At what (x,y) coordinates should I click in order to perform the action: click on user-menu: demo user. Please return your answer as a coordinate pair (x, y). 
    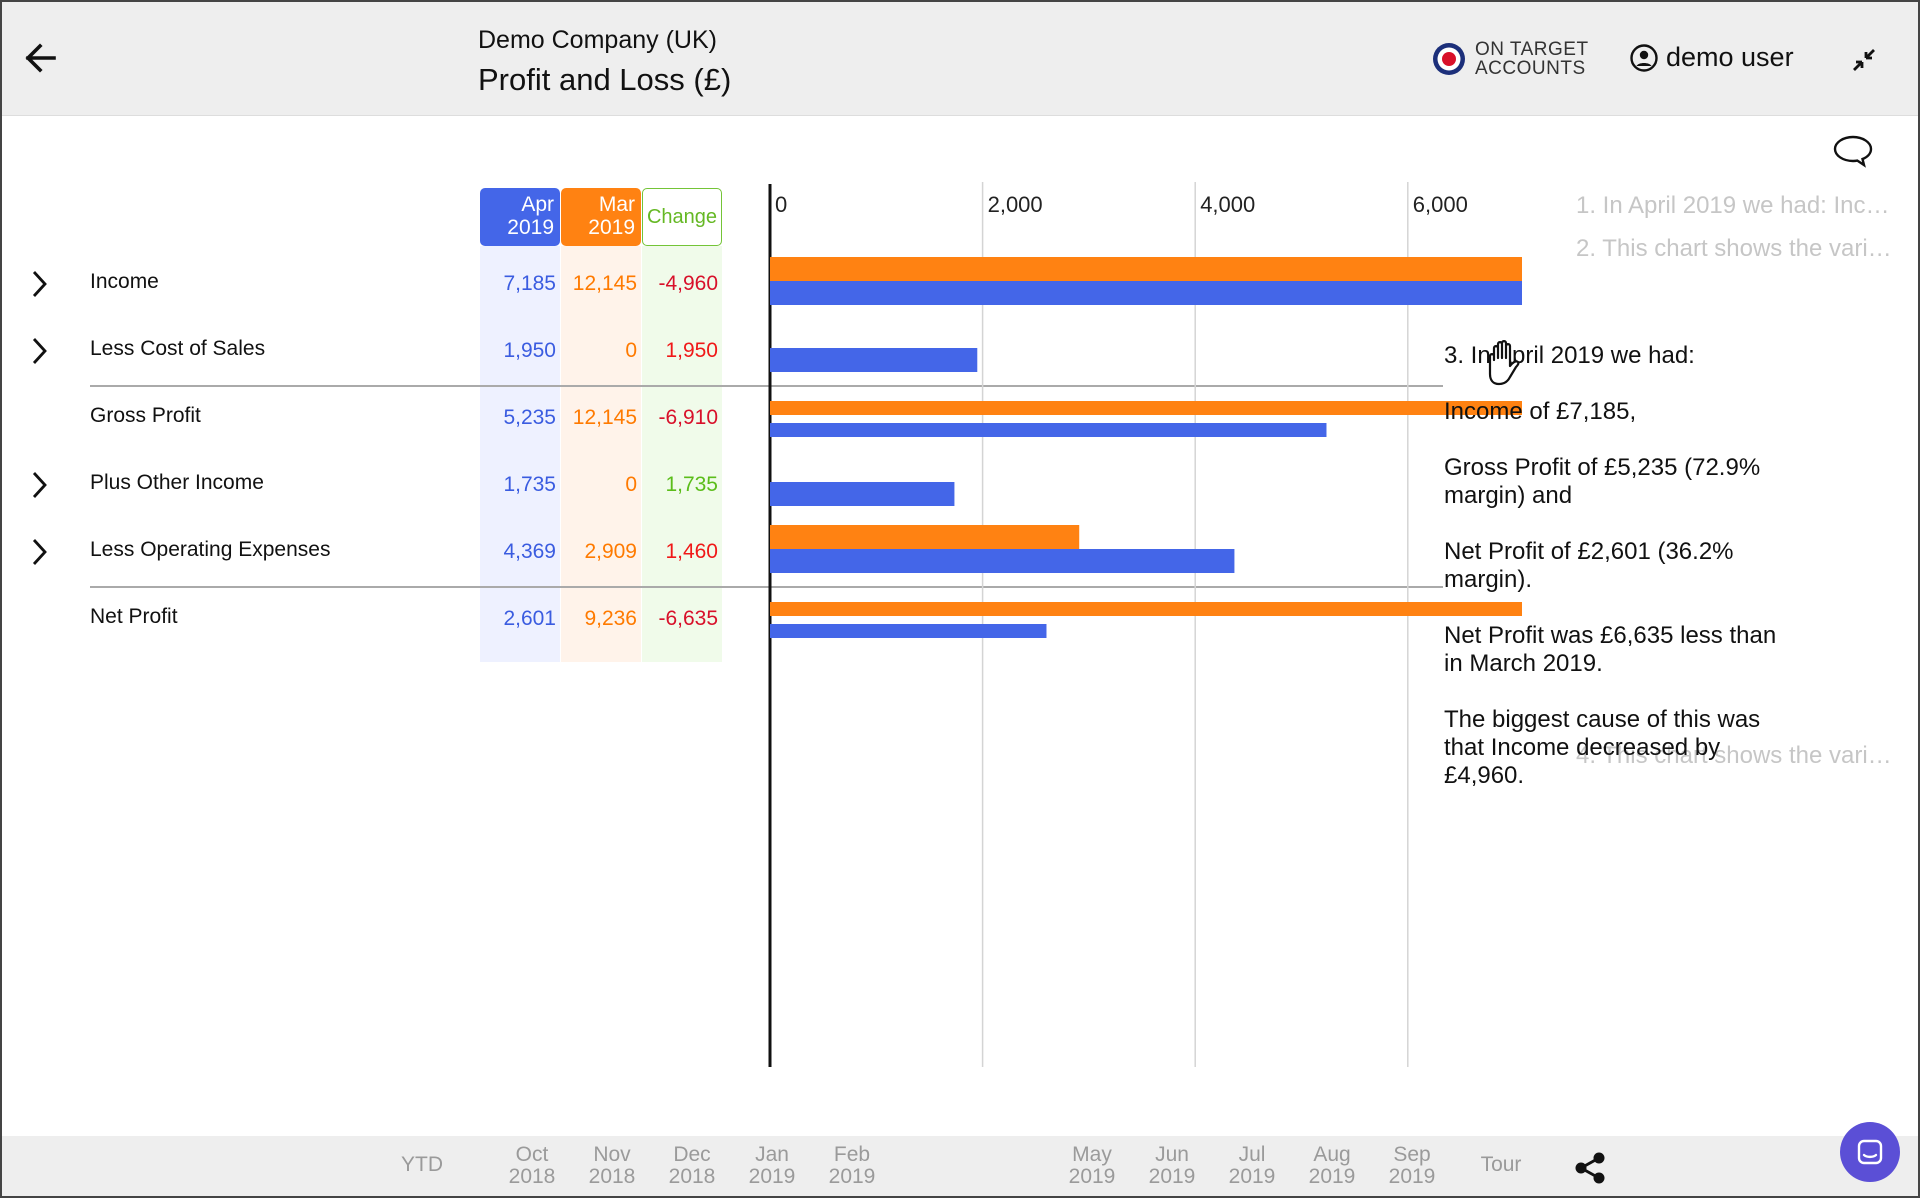
    Looking at the image, I should click on (1712, 57).